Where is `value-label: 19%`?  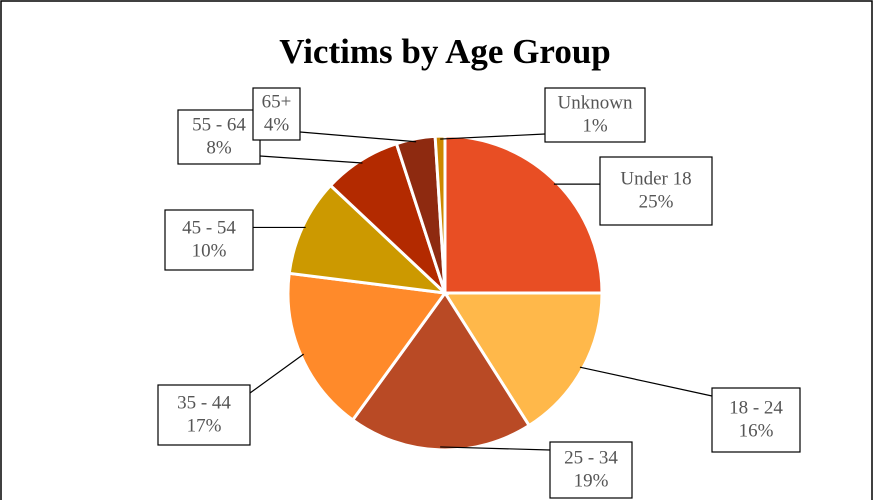
value-label: 19% is located at coordinates (591, 480).